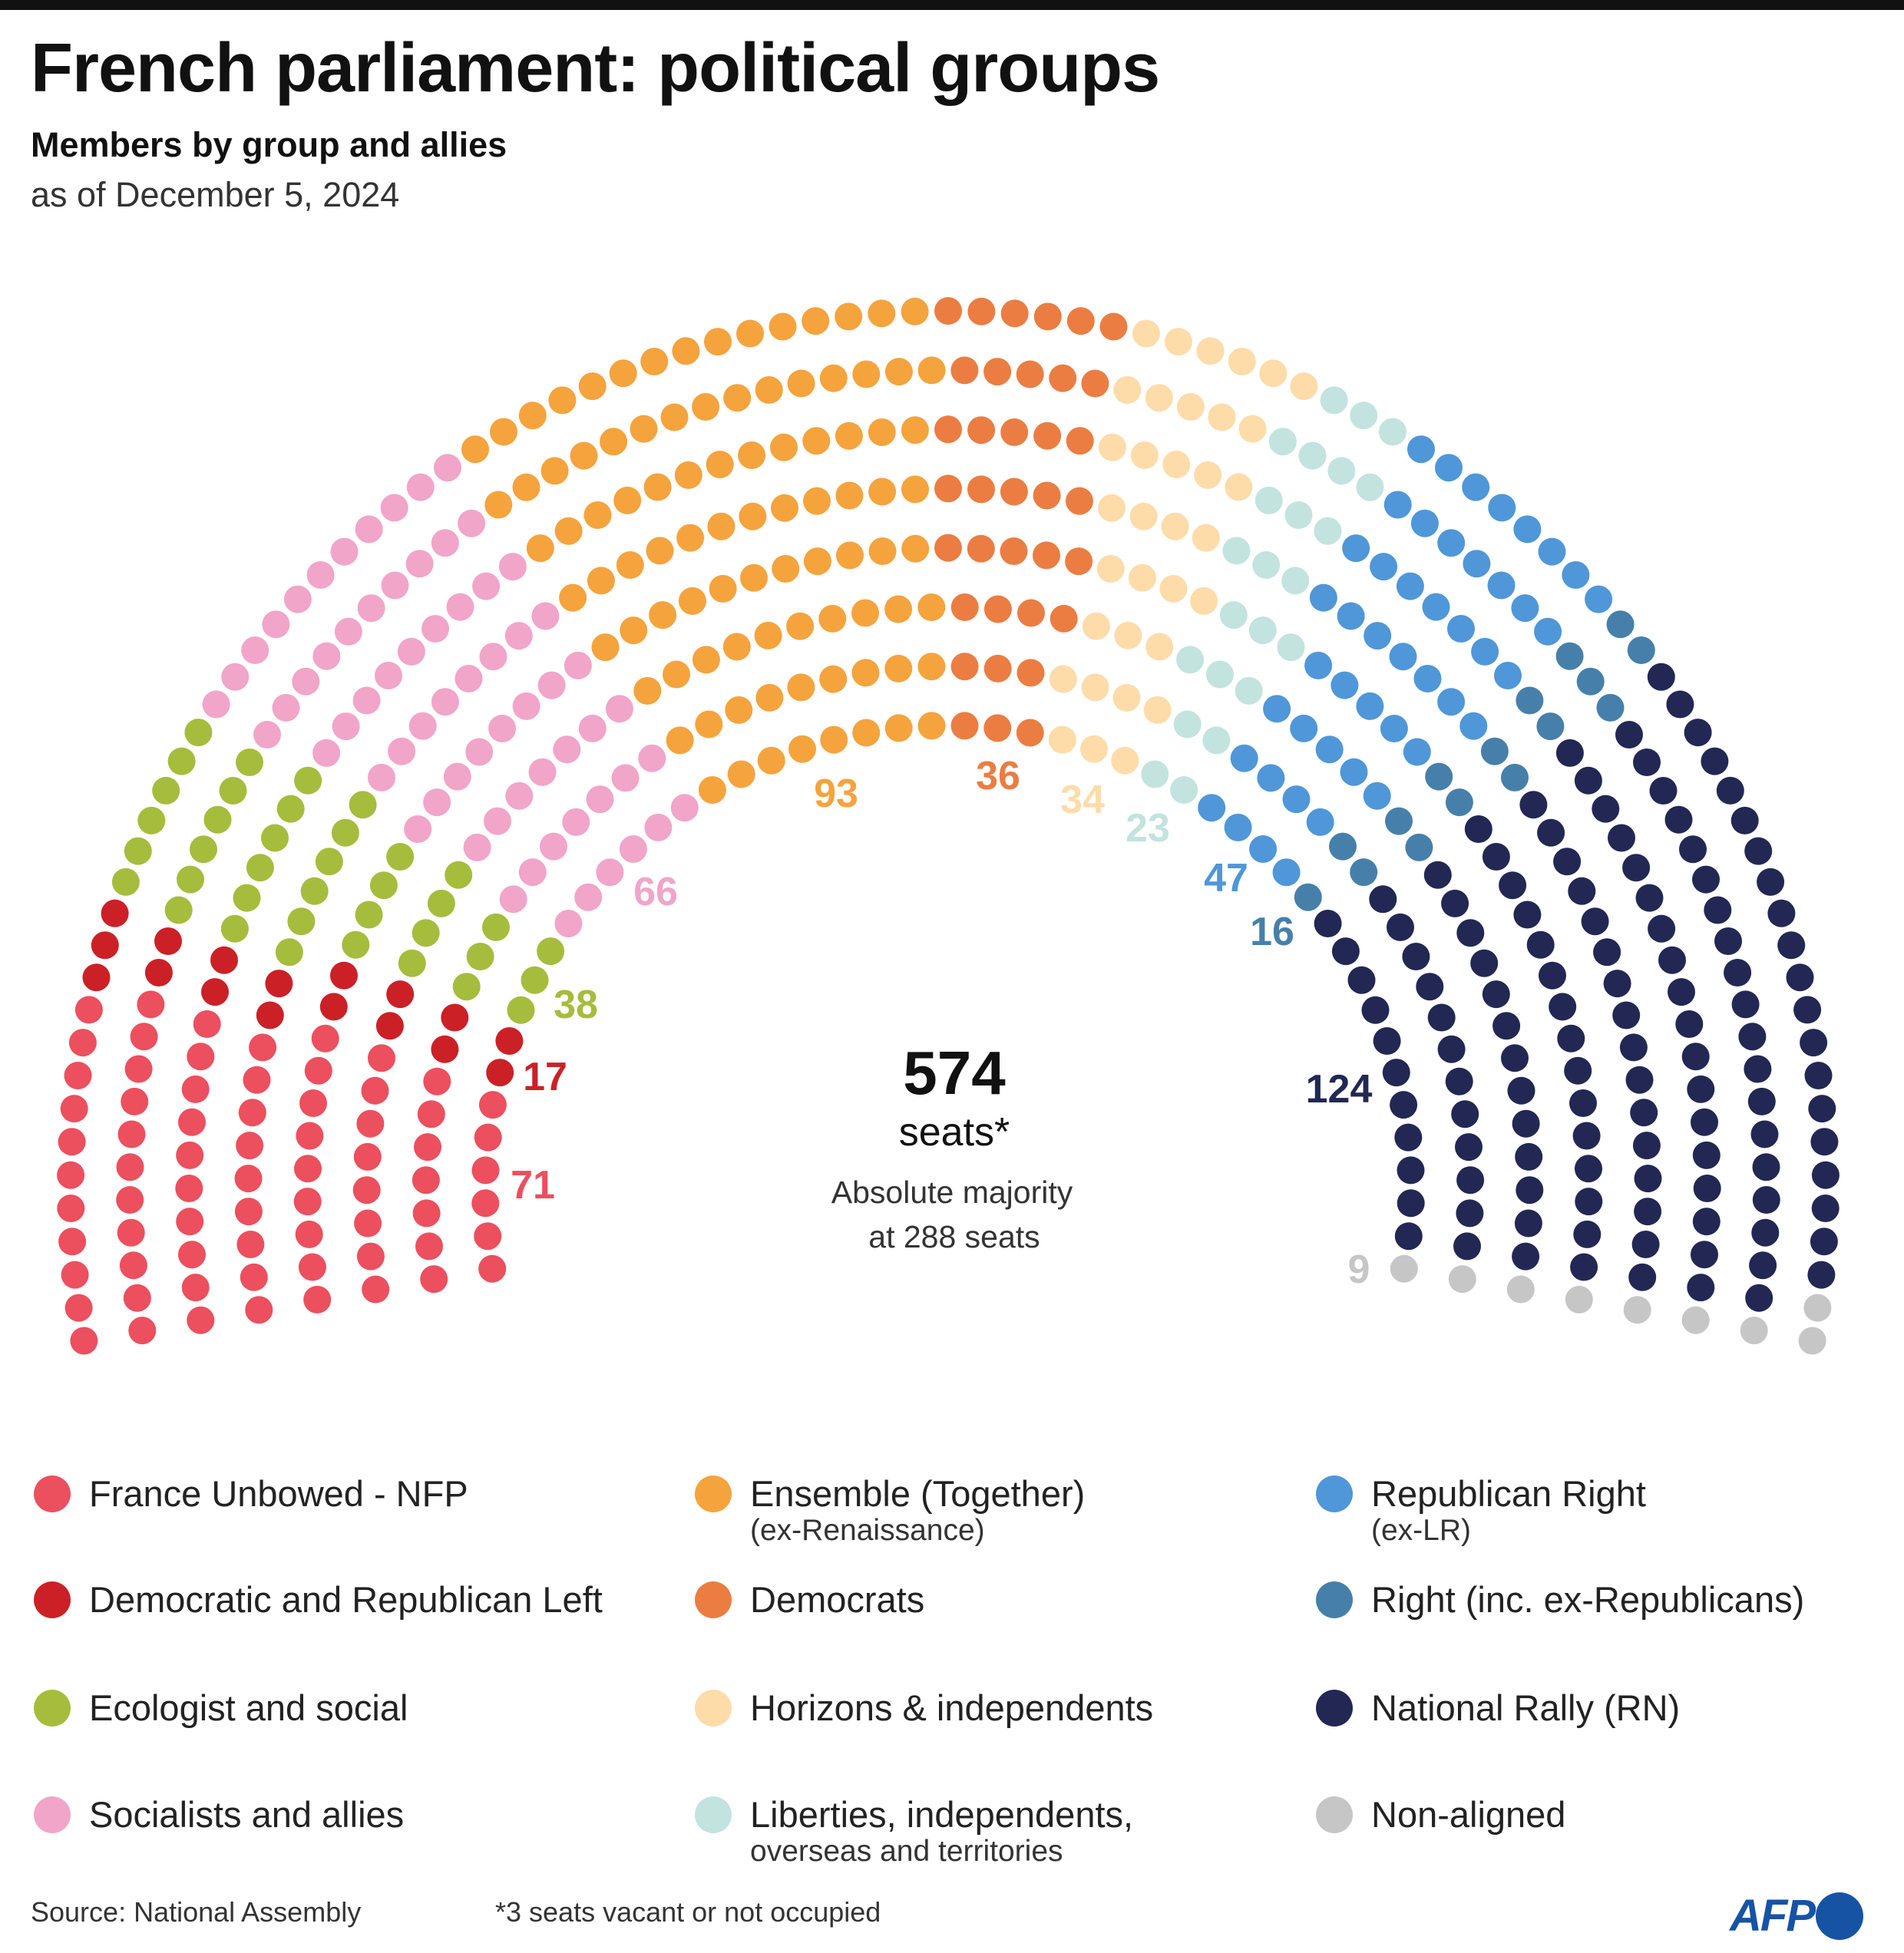 The width and height of the screenshot is (1904, 1953). I want to click on group-value-label: 71, so click(533, 1185).